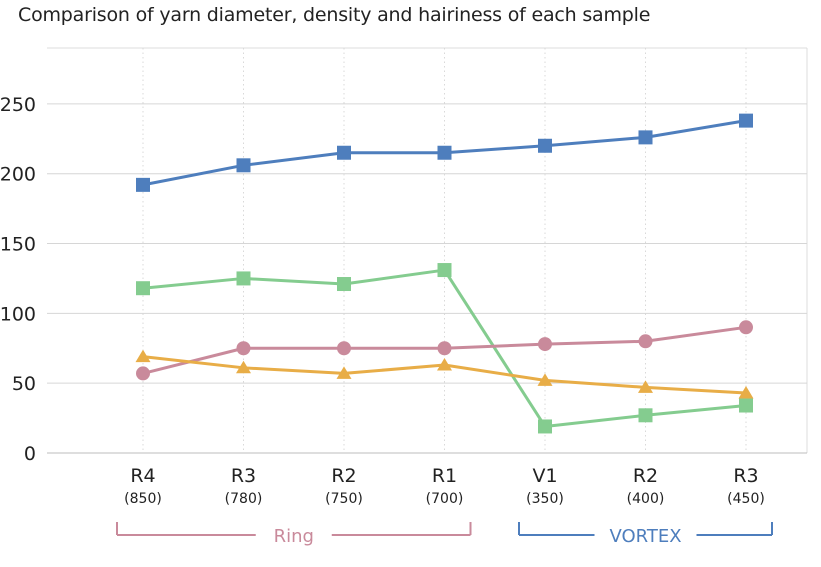 This screenshot has height=567, width=821. Describe the element at coordinates (344, 499) in the screenshot. I see `x-tick-sublabel: (750)` at that location.